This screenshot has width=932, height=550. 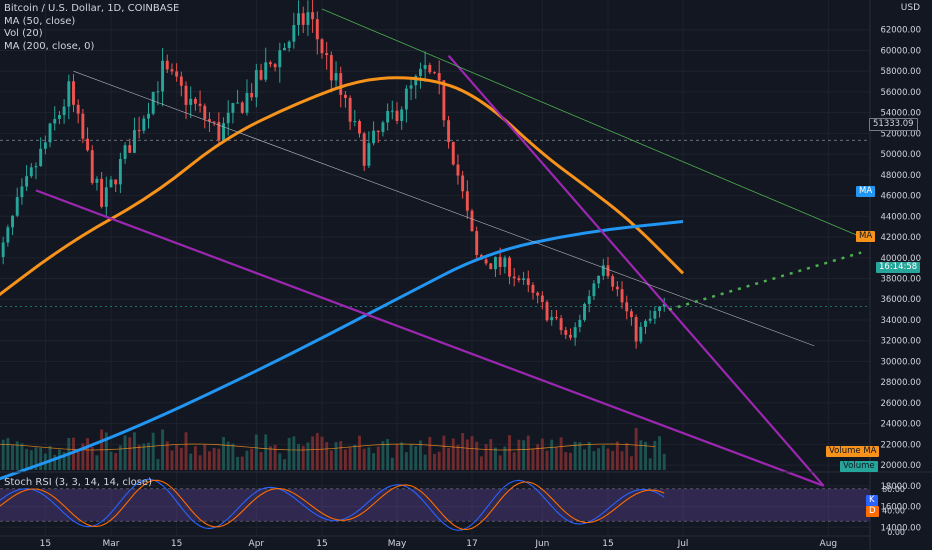 I want to click on time-tick-label: 17, so click(x=471, y=544).